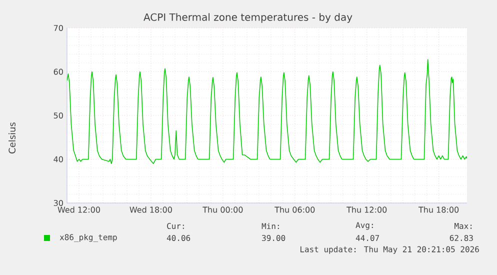 Image resolution: width=497 pixels, height=275 pixels. Describe the element at coordinates (463, 226) in the screenshot. I see `text: Max:` at that location.